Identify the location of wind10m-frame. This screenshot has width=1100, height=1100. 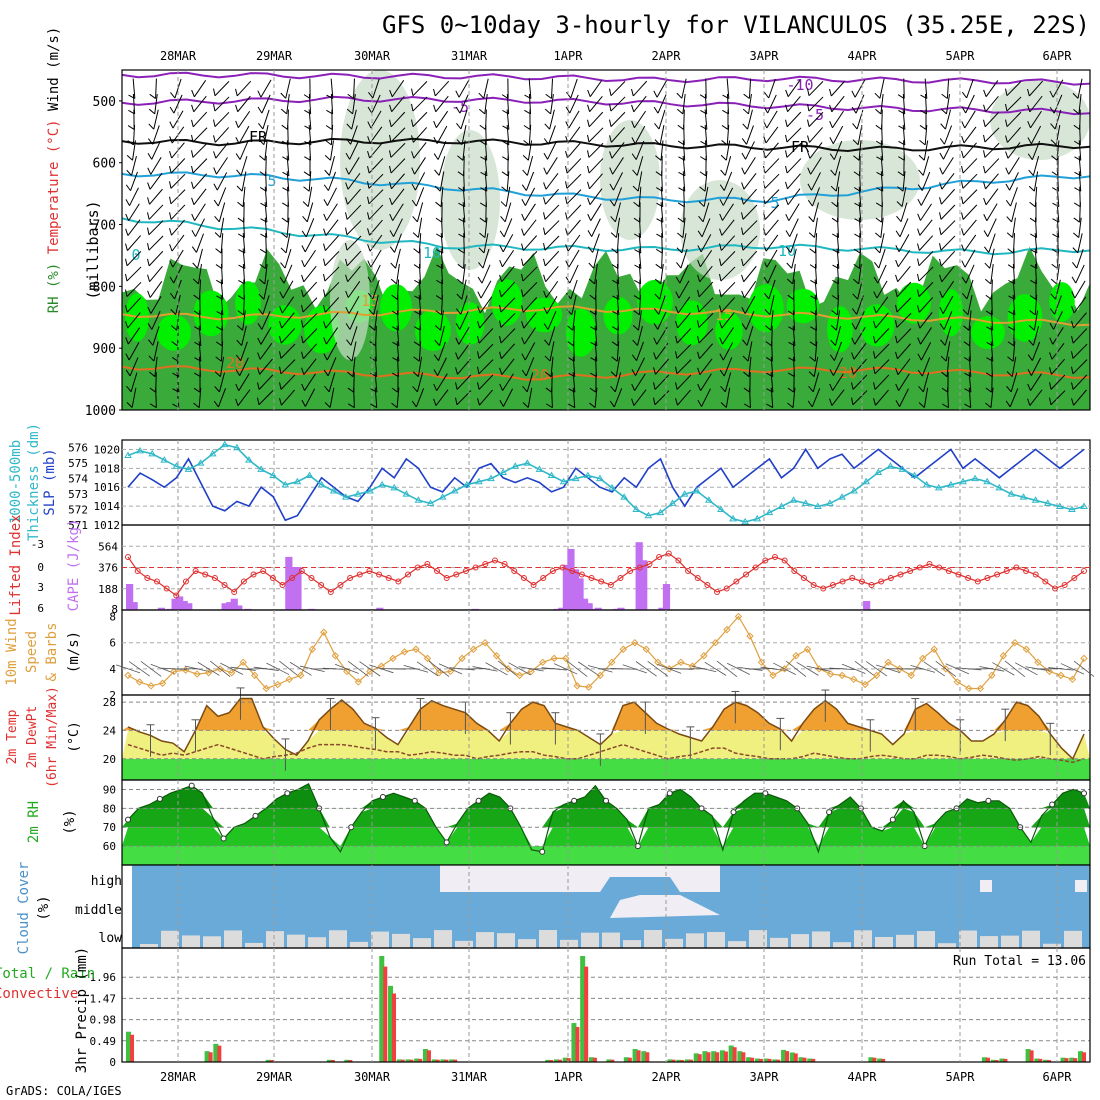
(606, 652).